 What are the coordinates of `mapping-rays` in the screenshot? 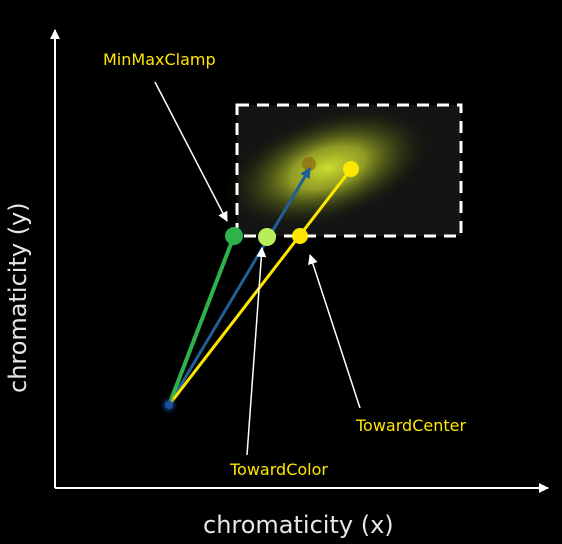 It's located at (260, 286).